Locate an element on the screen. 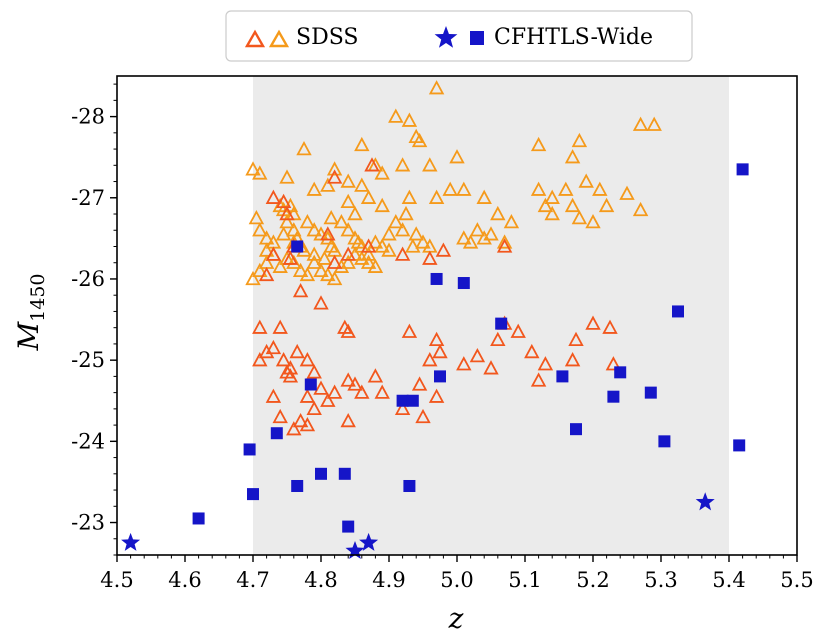  y-tick-label: -24 is located at coordinates (88, 441).